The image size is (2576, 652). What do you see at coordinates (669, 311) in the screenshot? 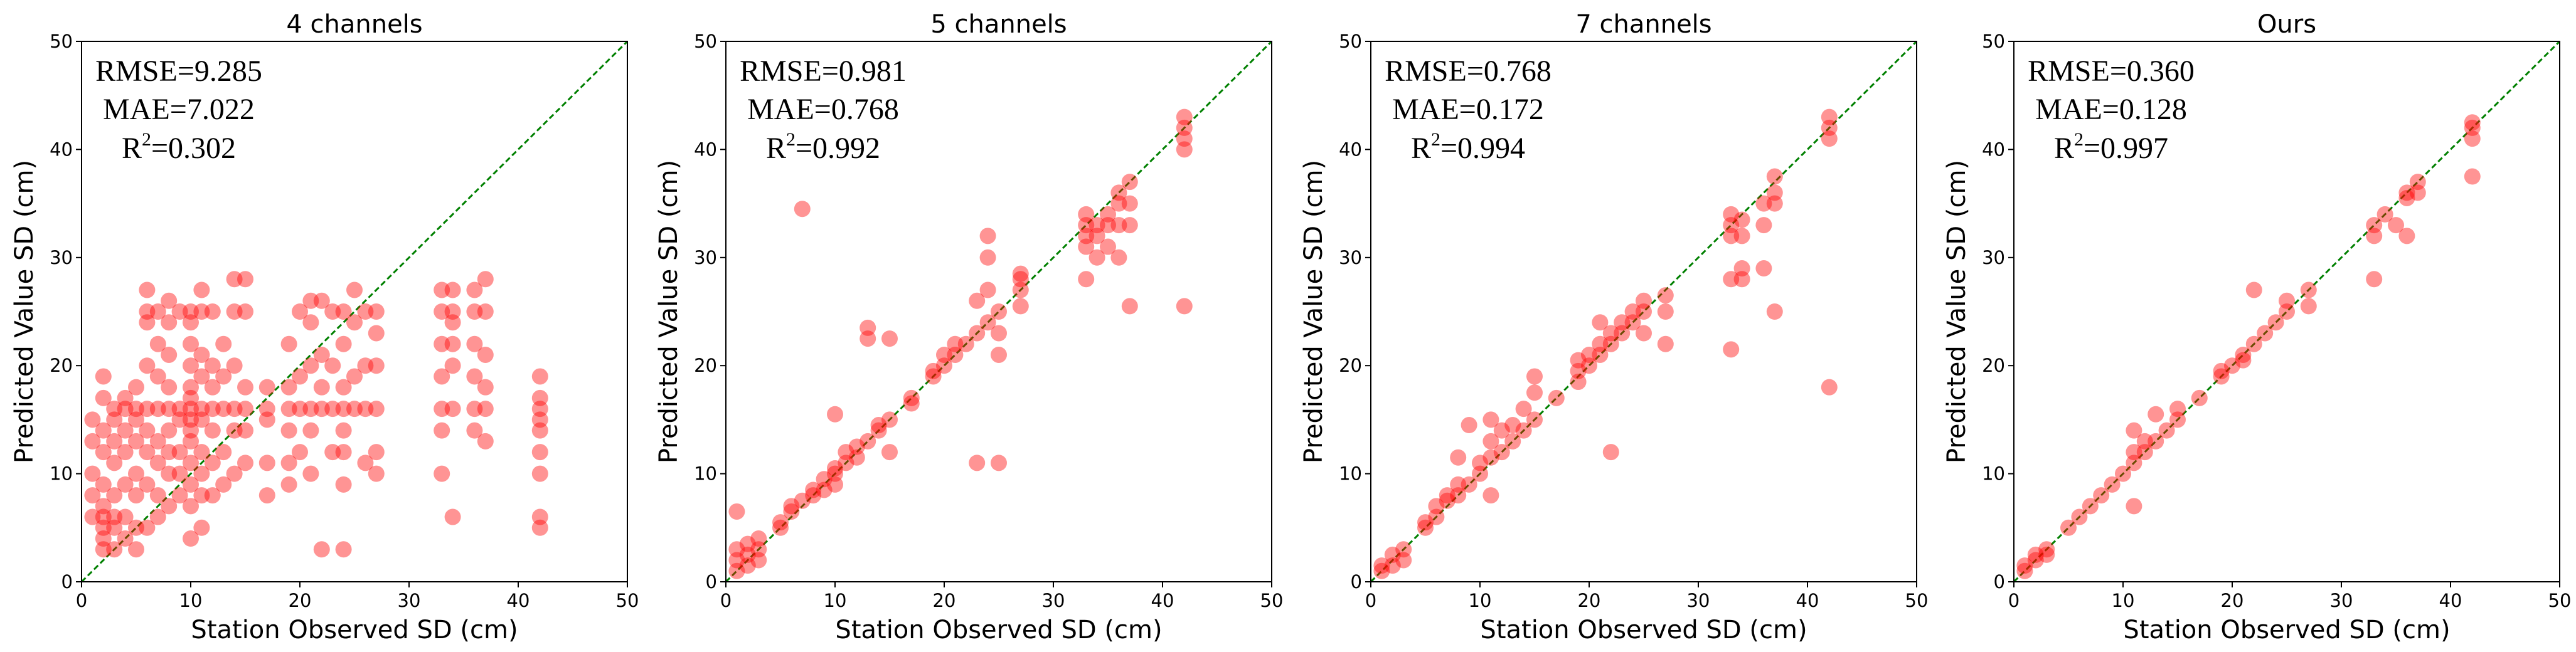
I see `y-axis-label: Predicted Value SD (cm)` at bounding box center [669, 311].